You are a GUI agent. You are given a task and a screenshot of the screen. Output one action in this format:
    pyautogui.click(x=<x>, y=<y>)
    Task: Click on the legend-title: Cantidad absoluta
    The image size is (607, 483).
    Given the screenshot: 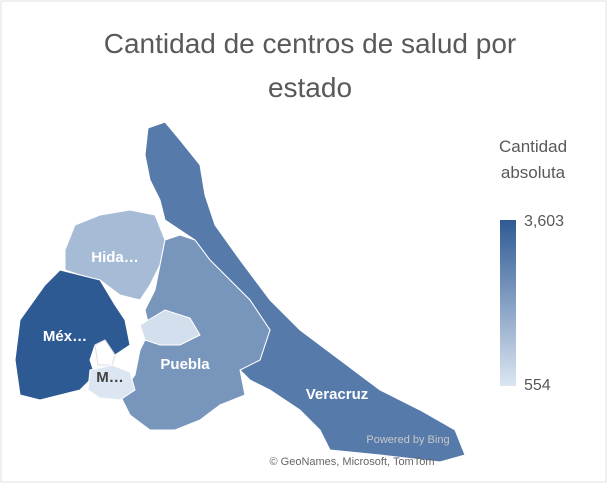 What is the action you would take?
    pyautogui.click(x=533, y=159)
    